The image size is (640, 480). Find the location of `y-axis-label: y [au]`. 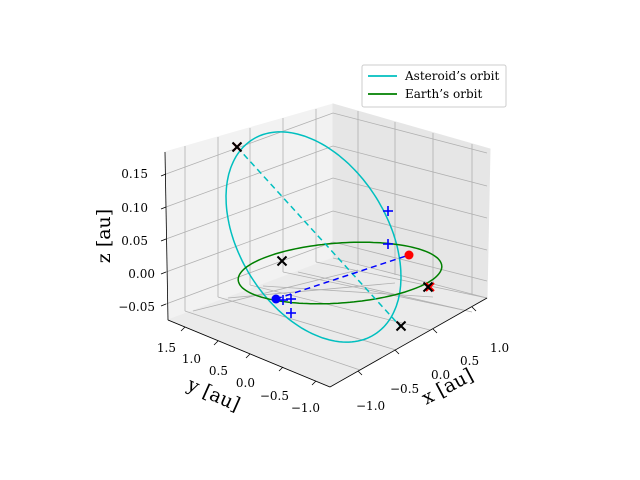

y-axis-label: y [au] is located at coordinates (213, 394).